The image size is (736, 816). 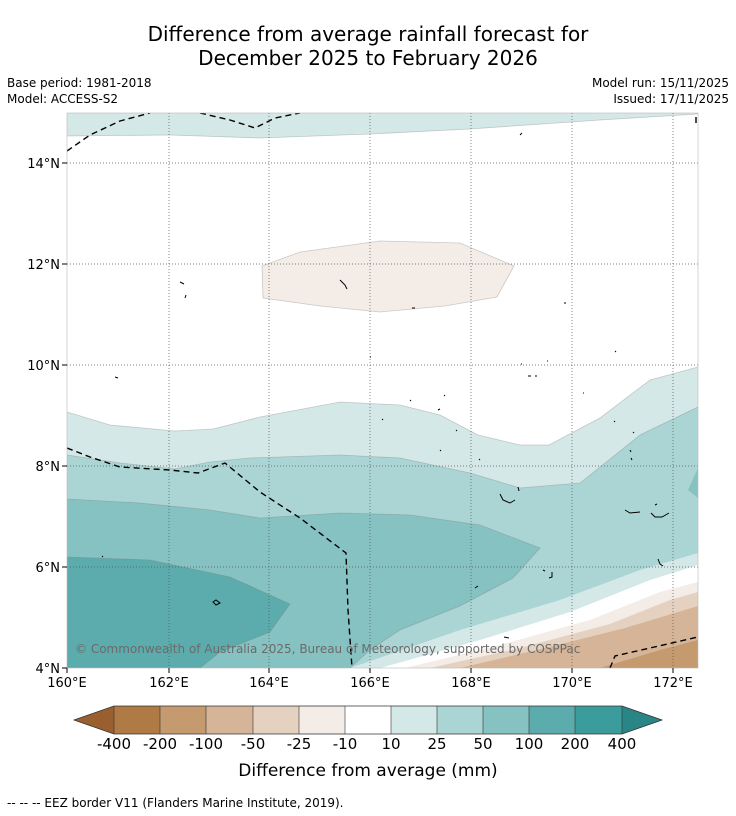 I want to click on lon-tick-label: 172°E, so click(x=673, y=683).